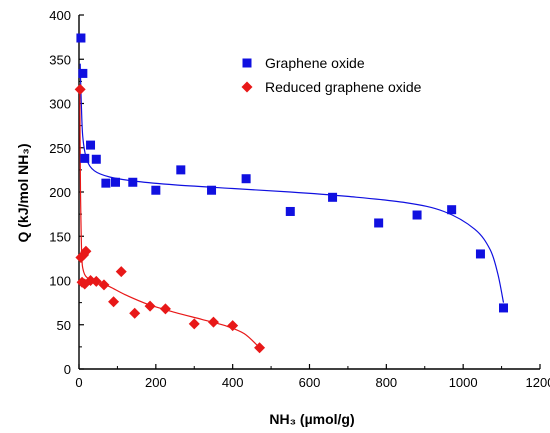  Describe the element at coordinates (78, 382) in the screenshot. I see `x-tick-label: 0` at that location.